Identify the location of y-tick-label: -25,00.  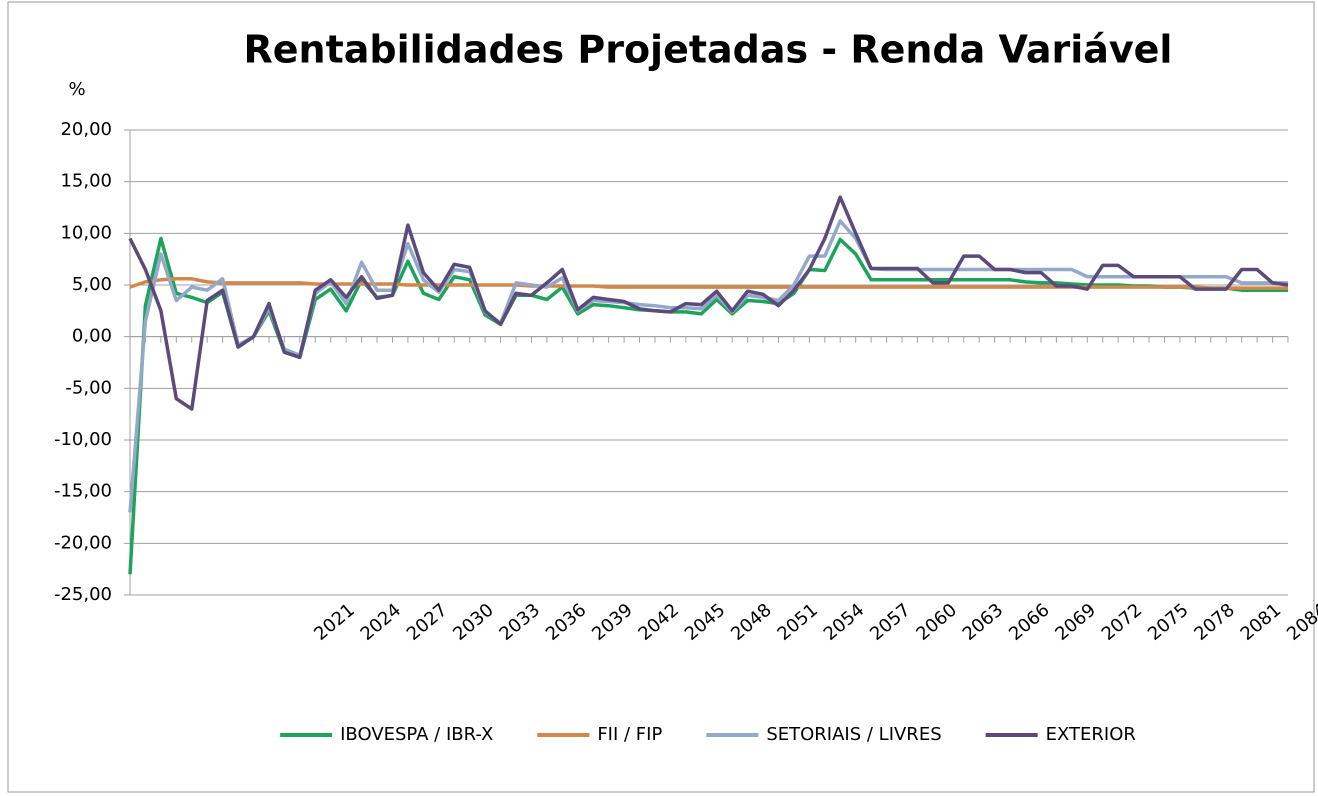
(83, 594).